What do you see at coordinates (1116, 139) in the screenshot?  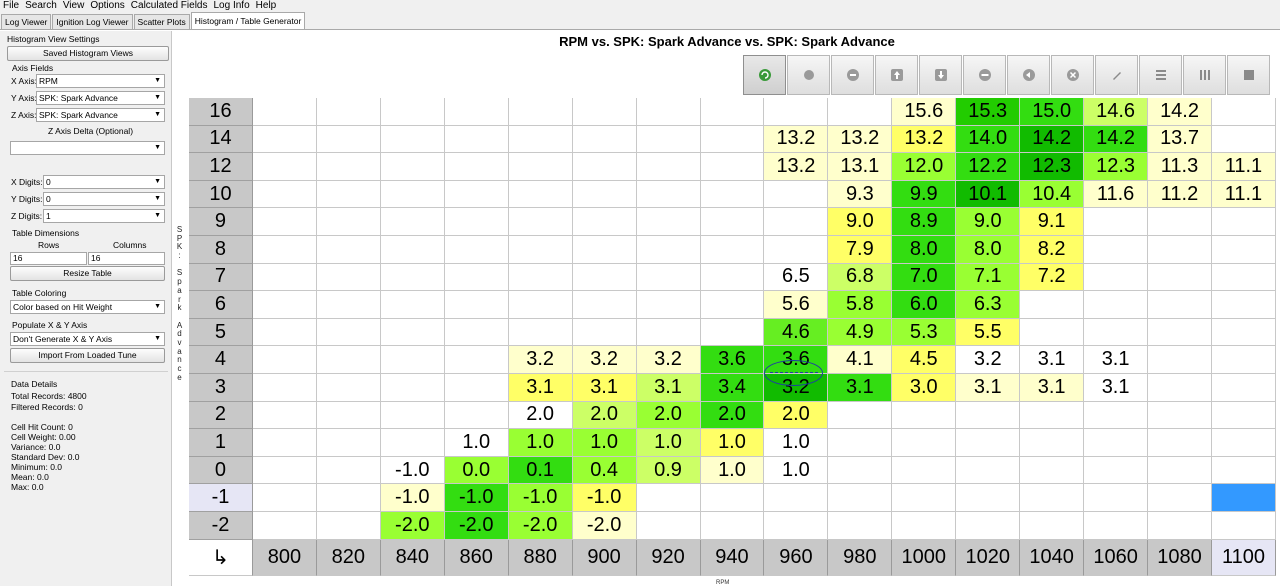 I see `table-cell: 14.2` at bounding box center [1116, 139].